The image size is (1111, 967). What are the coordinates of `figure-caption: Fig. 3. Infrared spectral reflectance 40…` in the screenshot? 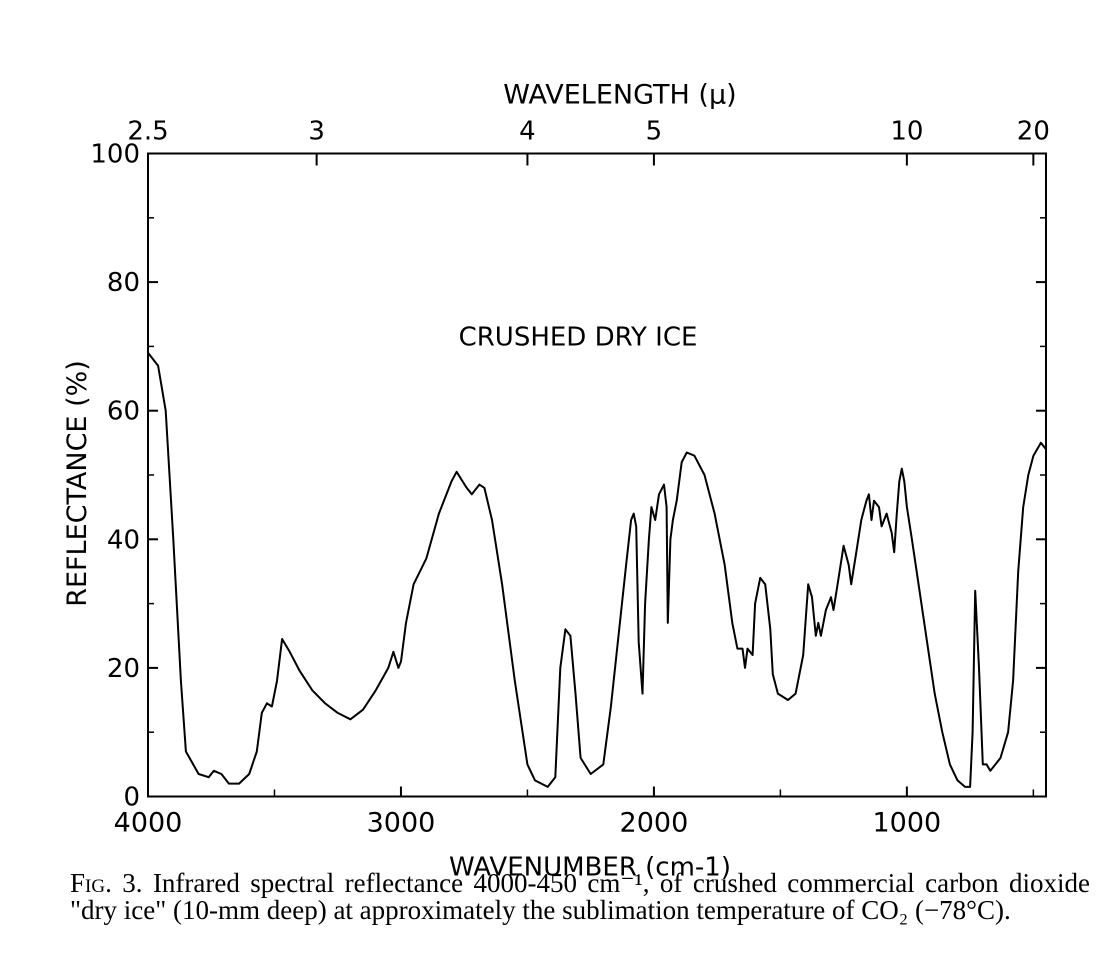 It's located at (580, 897).